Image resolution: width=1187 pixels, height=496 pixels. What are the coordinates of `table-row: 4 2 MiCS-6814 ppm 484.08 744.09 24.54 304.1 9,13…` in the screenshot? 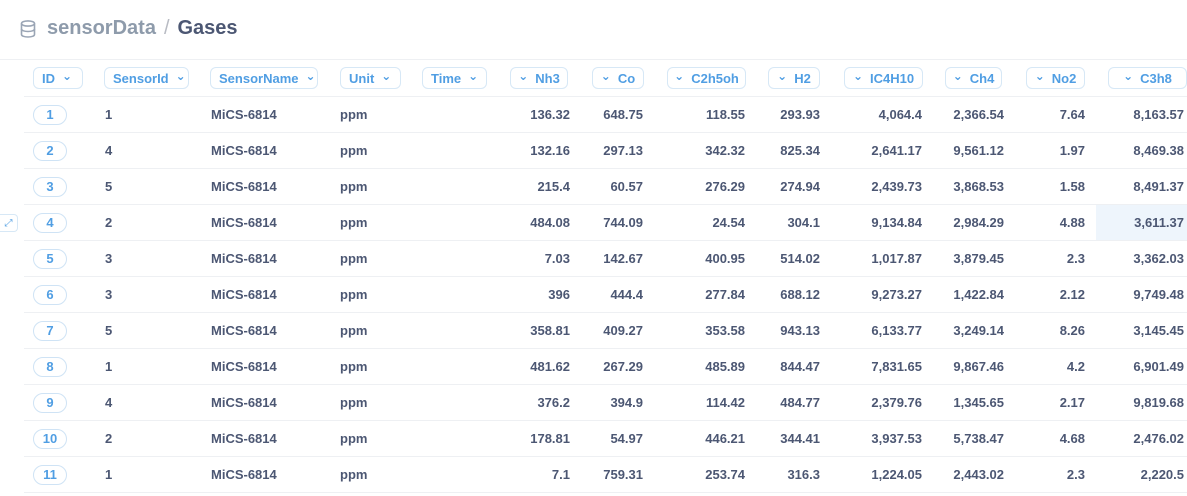 It's located at (605, 223).